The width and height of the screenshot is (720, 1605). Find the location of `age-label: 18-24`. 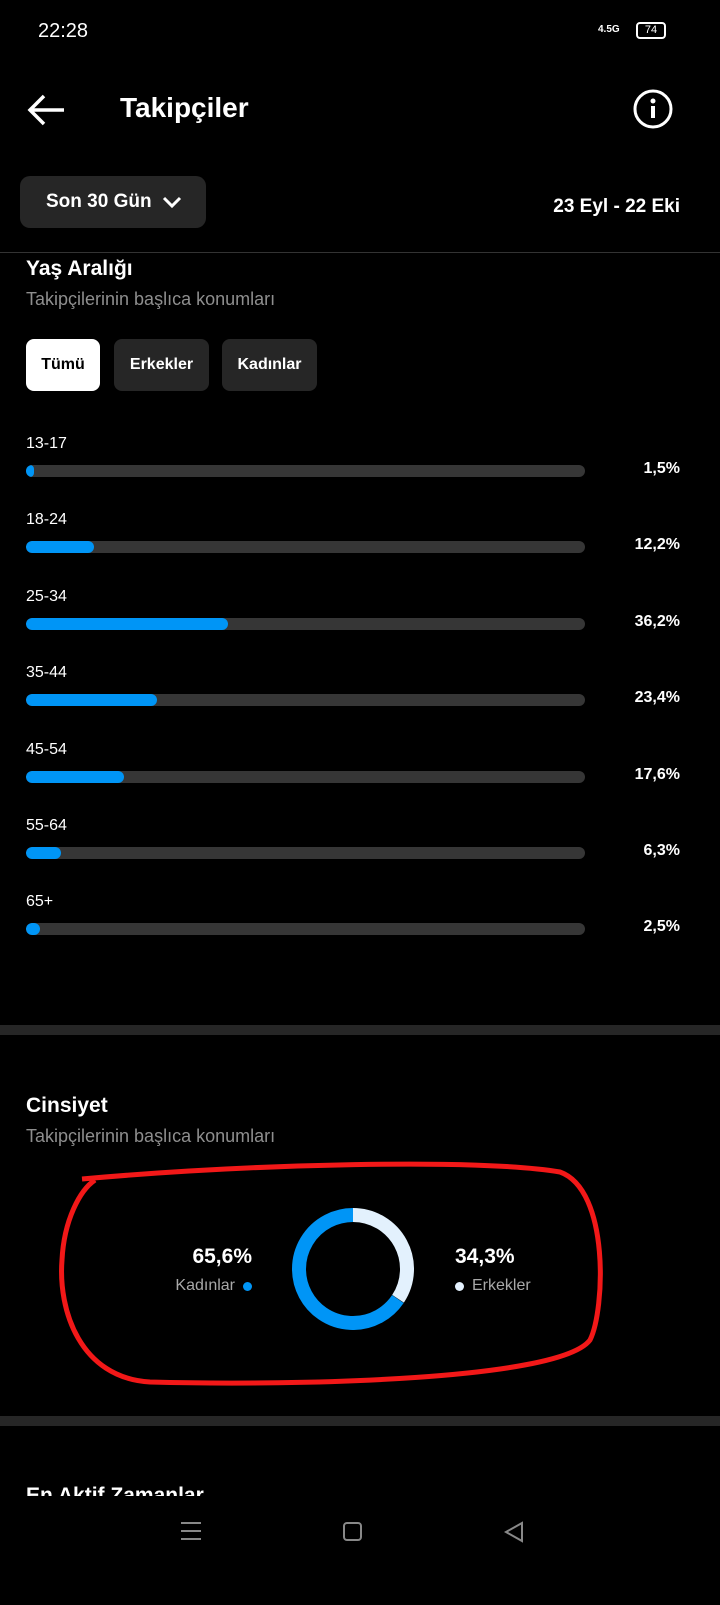

age-label: 18-24 is located at coordinates (46, 520).